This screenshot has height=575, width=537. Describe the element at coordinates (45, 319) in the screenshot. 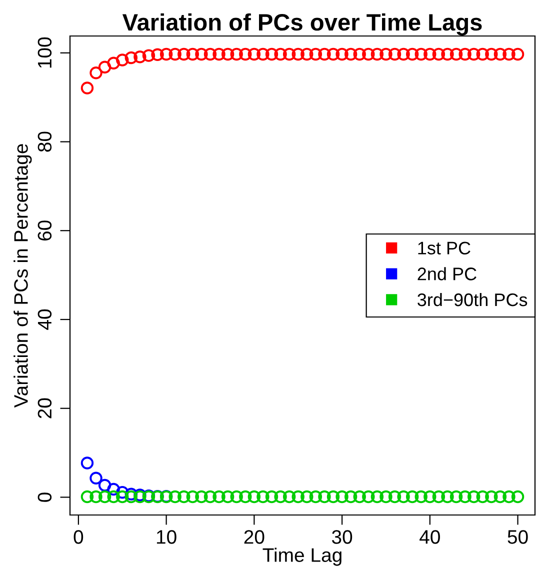

I see `y-tick-label: 40` at that location.